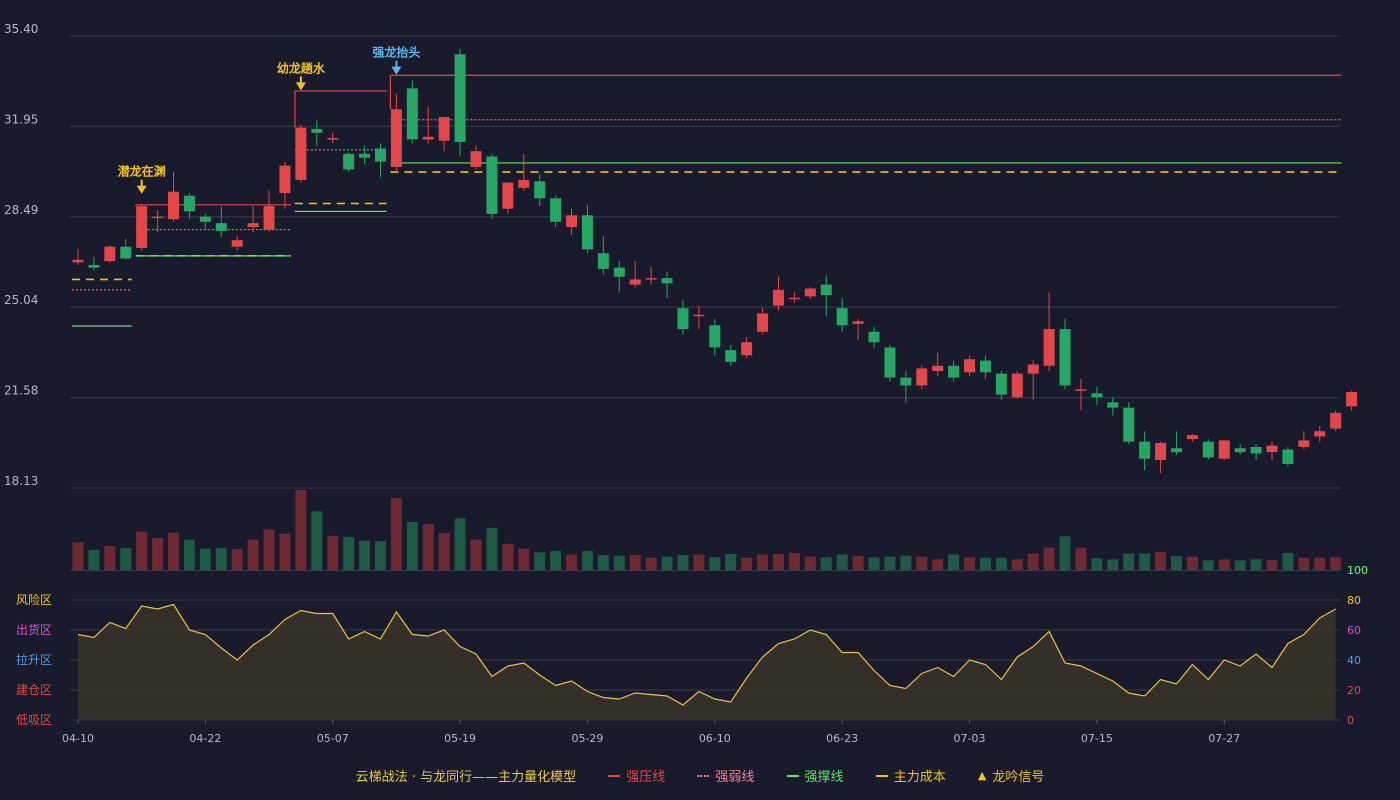  Describe the element at coordinates (706, 654) in the screenshot. I see `indicator-series-line` at that location.